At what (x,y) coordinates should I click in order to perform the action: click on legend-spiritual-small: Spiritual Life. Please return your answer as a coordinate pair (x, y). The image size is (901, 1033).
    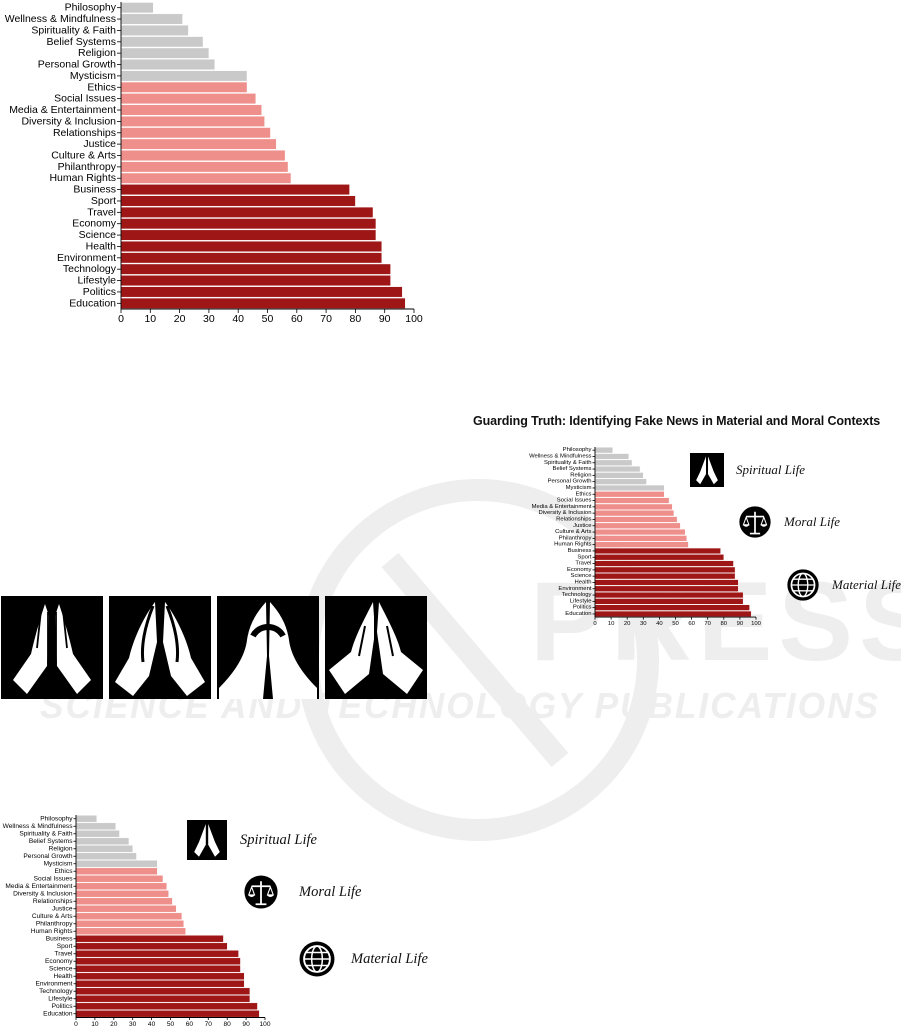
    Looking at the image, I should click on (252, 840).